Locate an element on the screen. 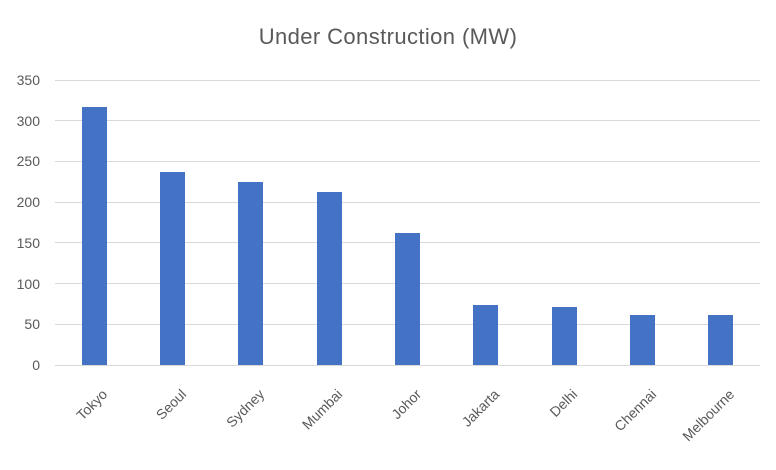 This screenshot has width=776, height=470. bar-mumbai is located at coordinates (329, 278).